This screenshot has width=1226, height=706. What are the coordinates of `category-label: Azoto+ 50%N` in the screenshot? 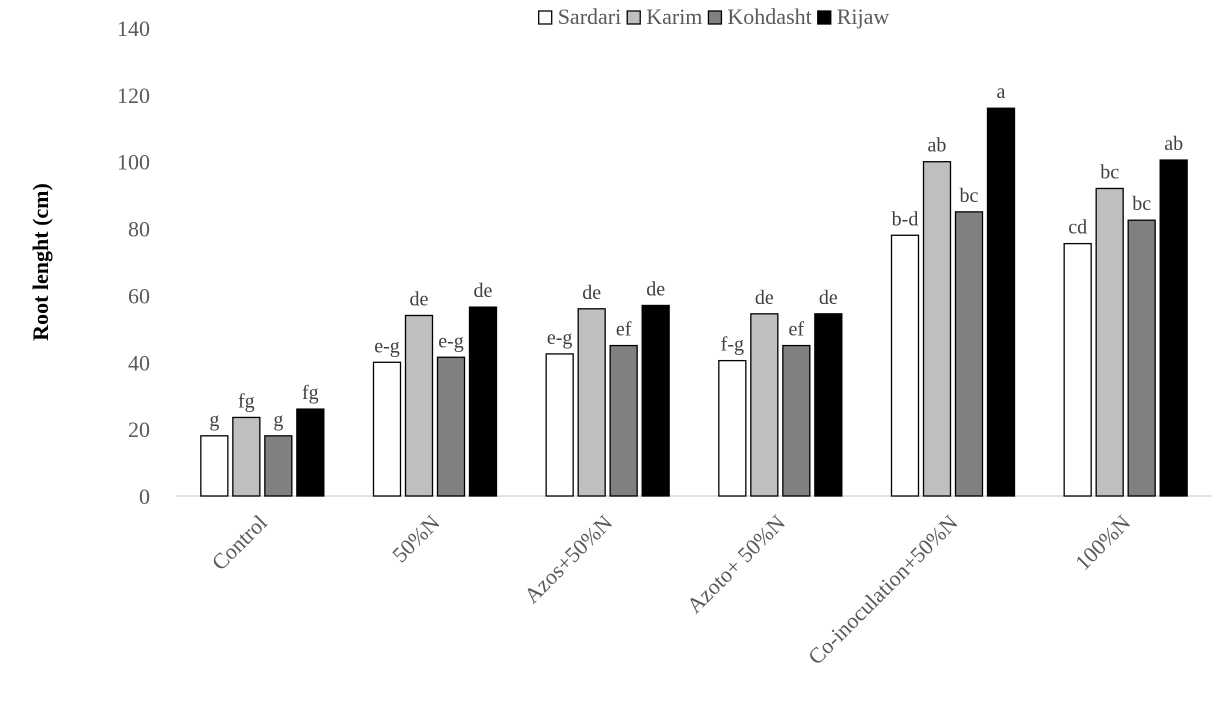 It's located at (736, 564).